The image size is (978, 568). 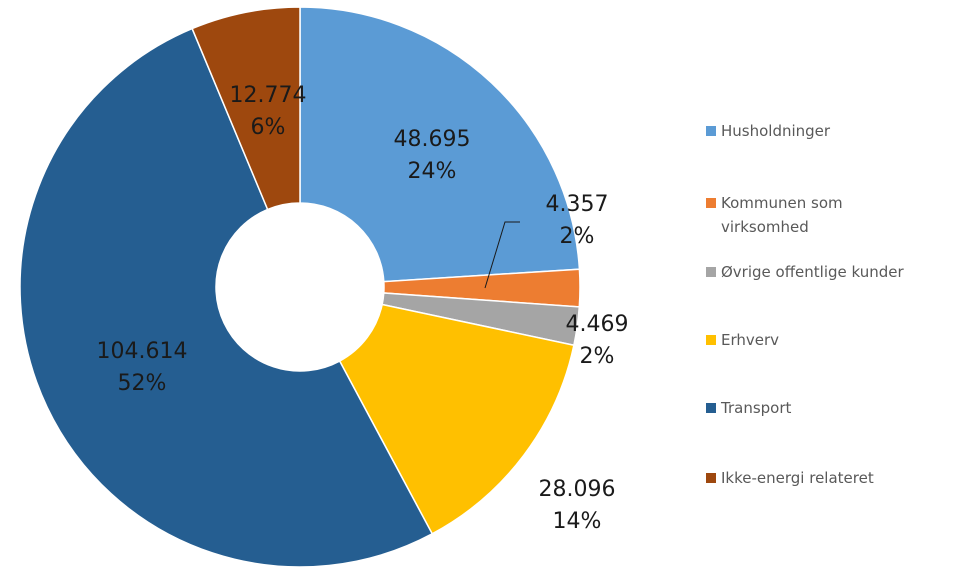 What do you see at coordinates (432, 171) in the screenshot?
I see `percent-label: 24%` at bounding box center [432, 171].